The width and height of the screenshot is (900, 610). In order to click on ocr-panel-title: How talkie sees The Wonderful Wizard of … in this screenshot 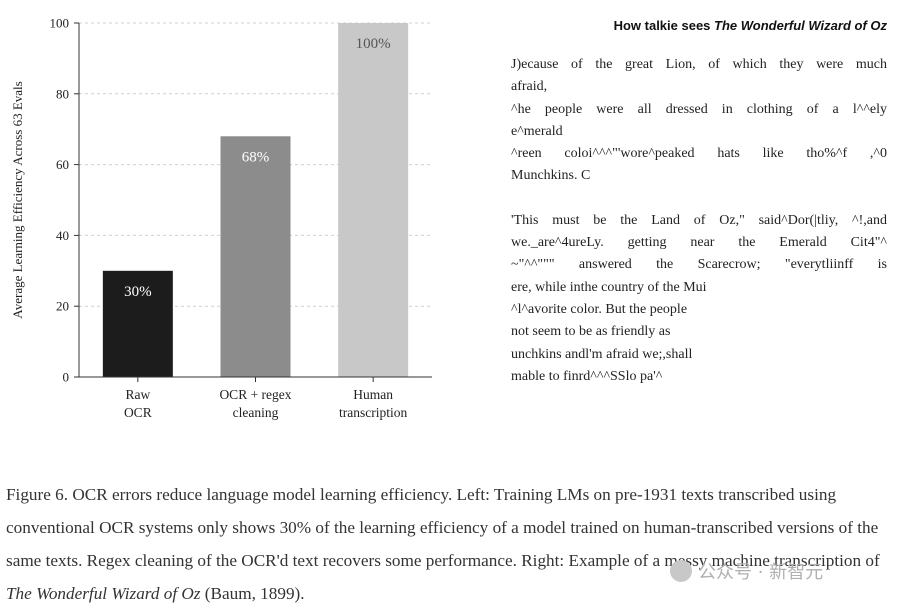, I will do `click(699, 25)`.